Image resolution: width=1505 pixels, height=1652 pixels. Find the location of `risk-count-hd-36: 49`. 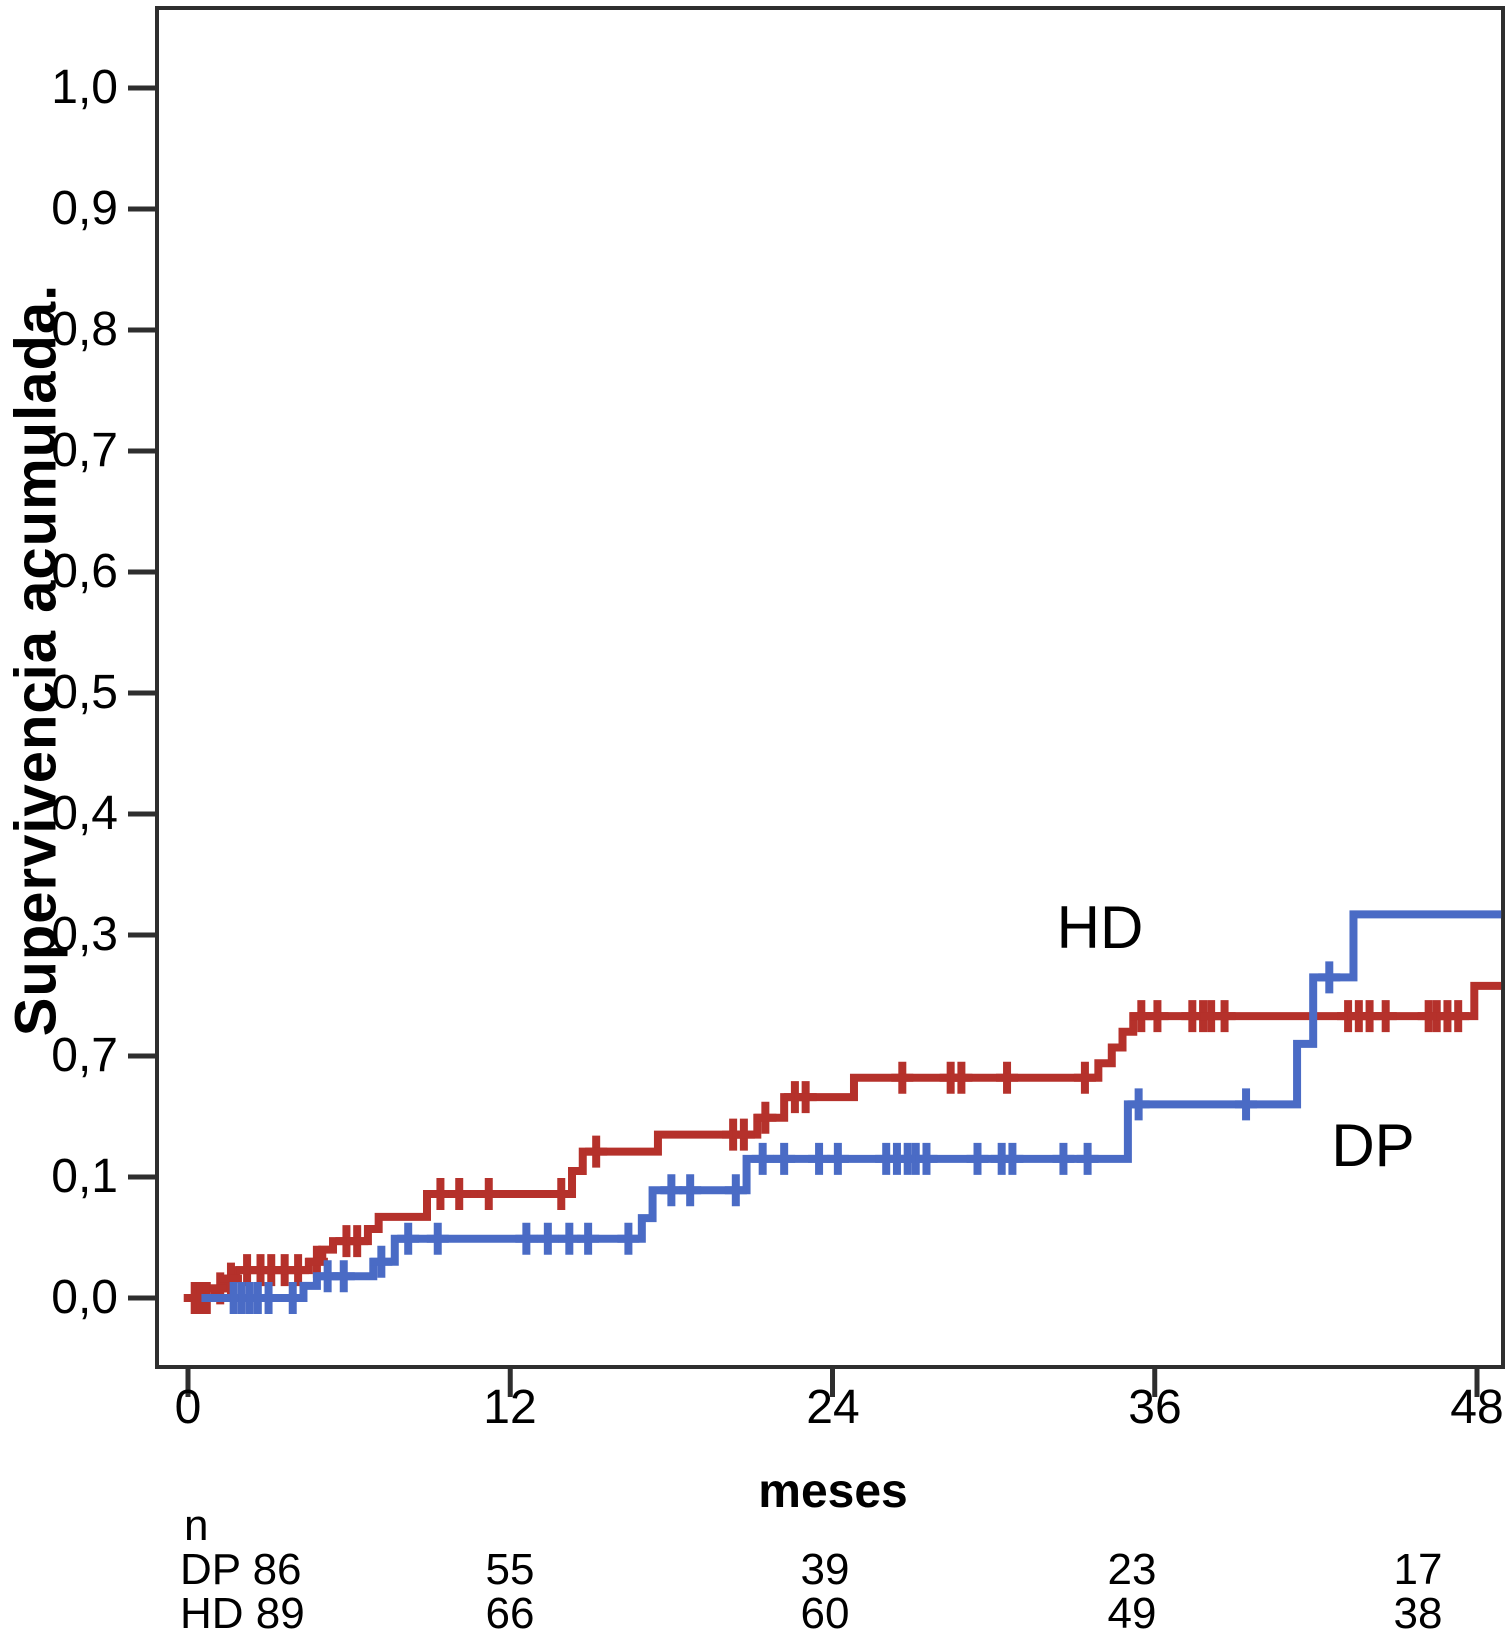

risk-count-hd-36: 49 is located at coordinates (1132, 1613).